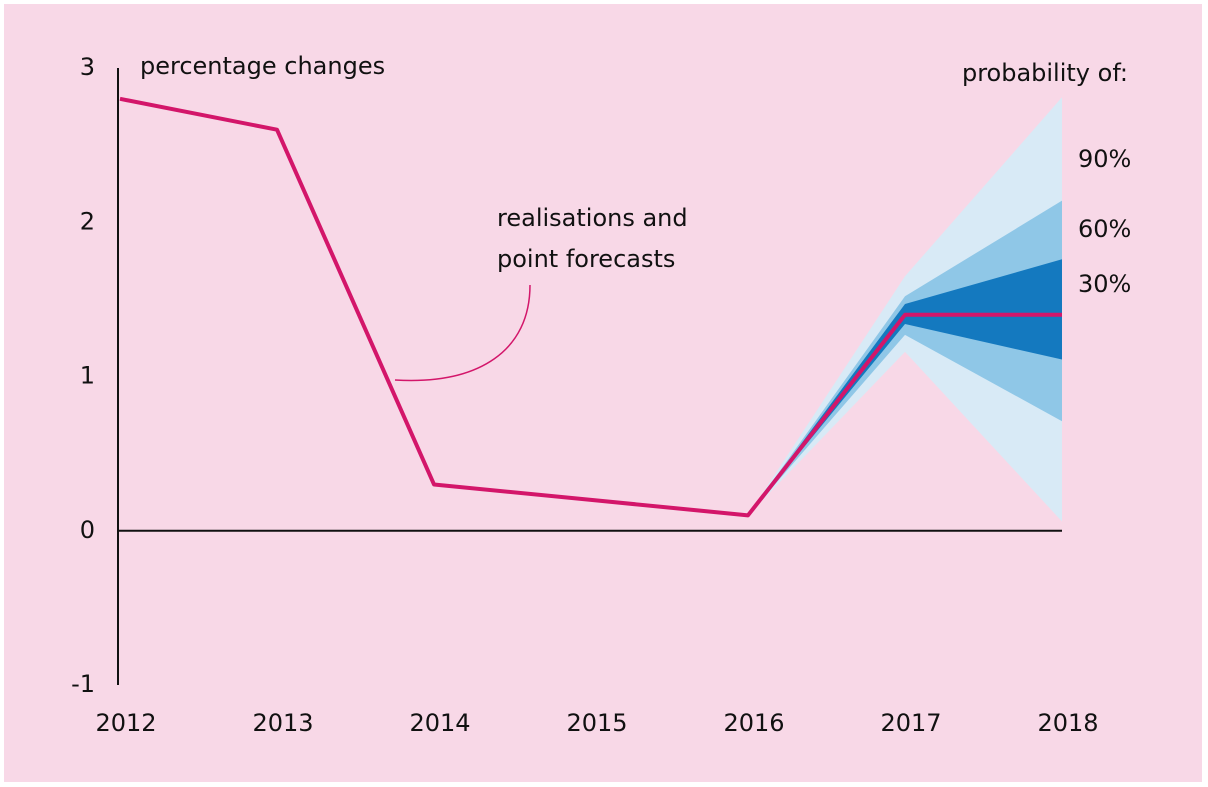 This screenshot has width=1208, height=787. What do you see at coordinates (439, 723) in the screenshot?
I see `x-tick-label: 2014` at bounding box center [439, 723].